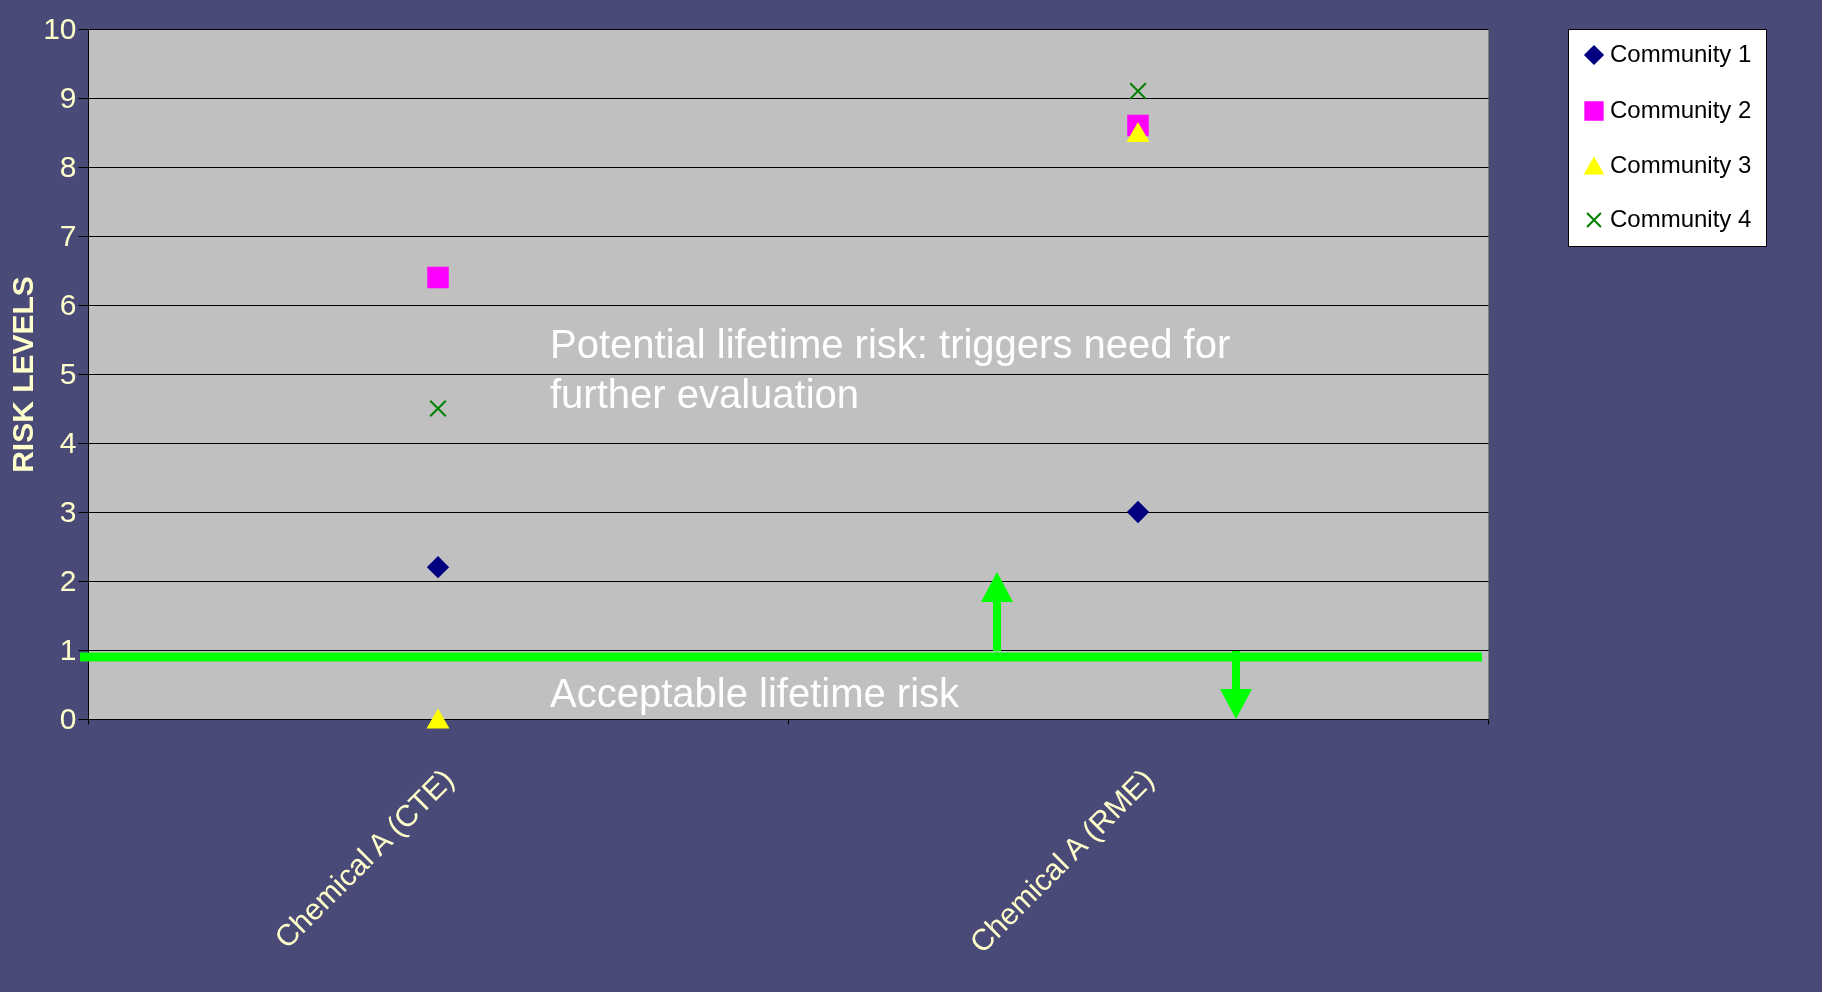 This screenshot has width=1822, height=992. What do you see at coordinates (68, 235) in the screenshot?
I see `y-tick-label: 7` at bounding box center [68, 235].